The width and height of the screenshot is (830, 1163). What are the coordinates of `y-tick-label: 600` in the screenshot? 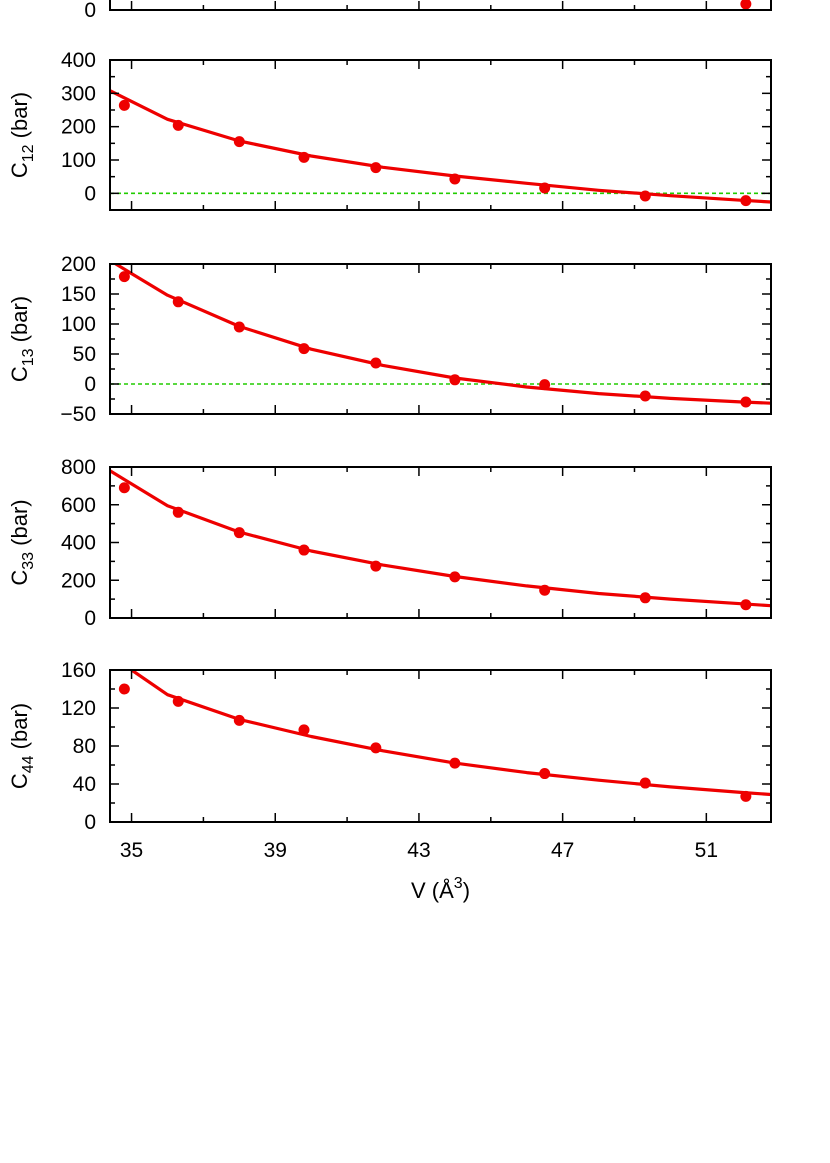 It's located at (78, 505).